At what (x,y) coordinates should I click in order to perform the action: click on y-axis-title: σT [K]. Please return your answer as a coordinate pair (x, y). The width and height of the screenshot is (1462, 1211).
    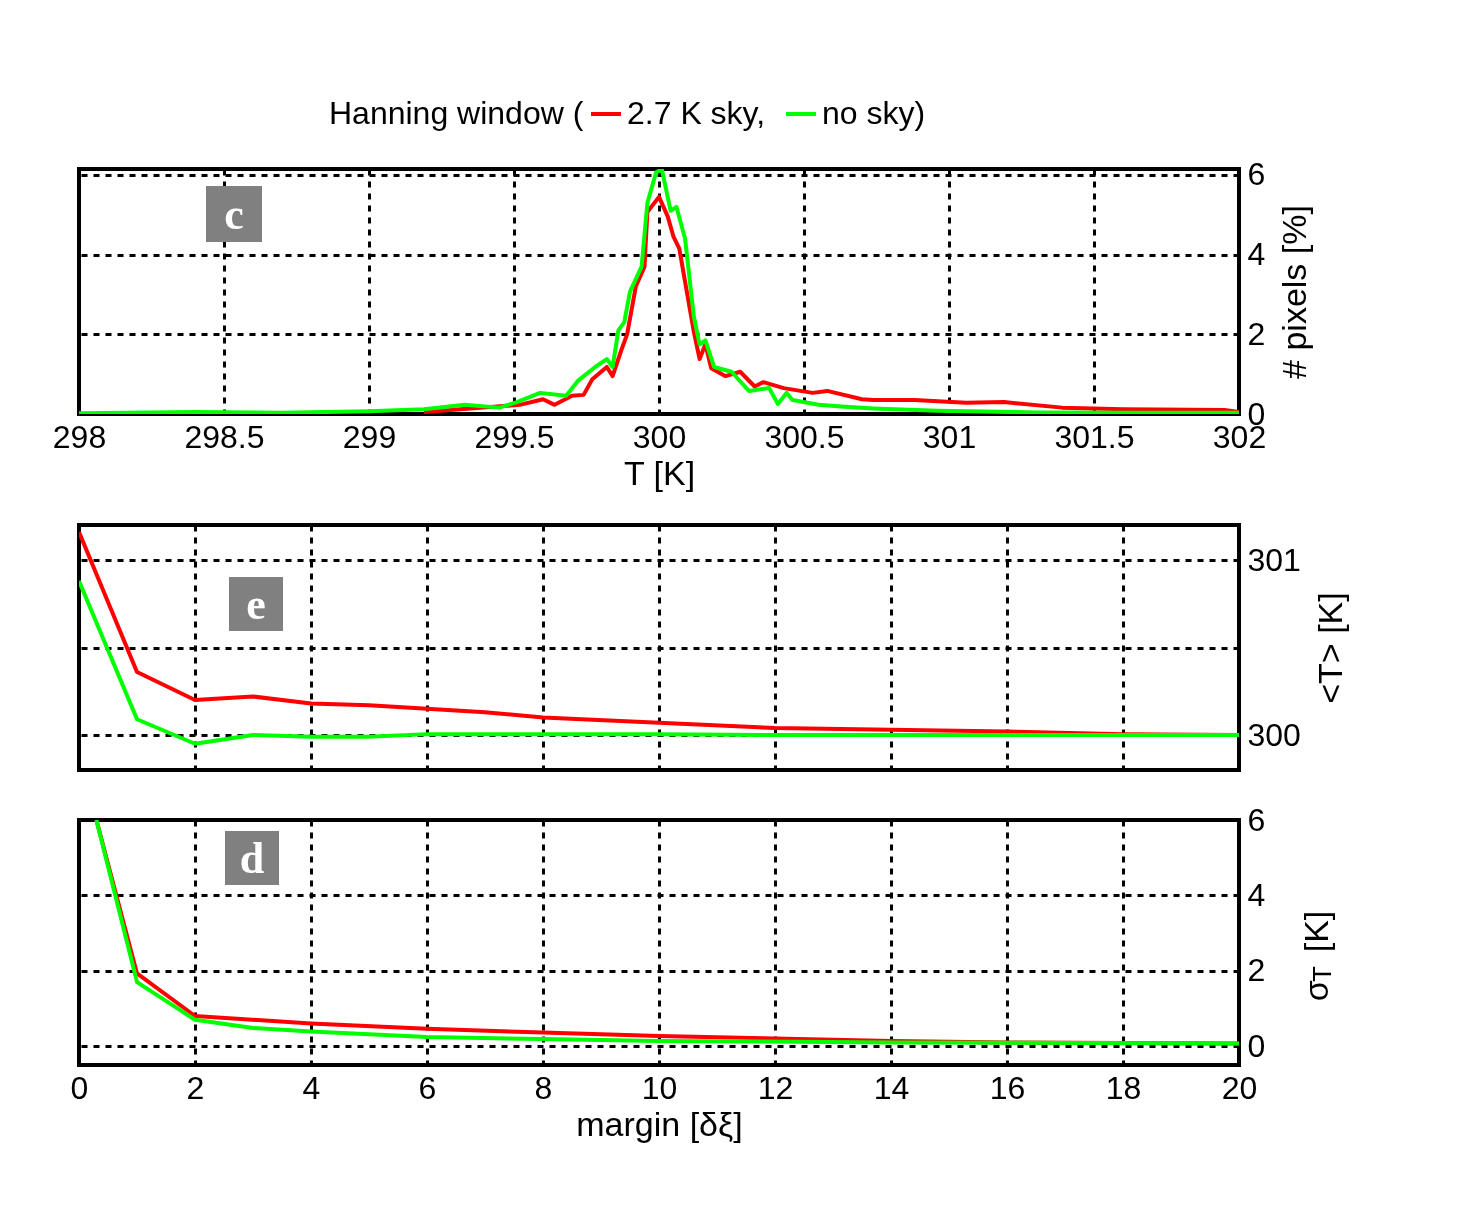
    Looking at the image, I should click on (1316, 956).